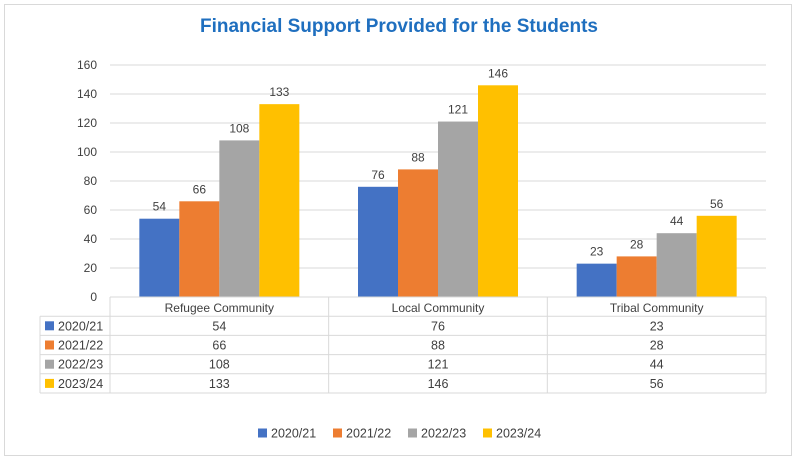  I want to click on table-series-name: 2023/24, so click(80, 384).